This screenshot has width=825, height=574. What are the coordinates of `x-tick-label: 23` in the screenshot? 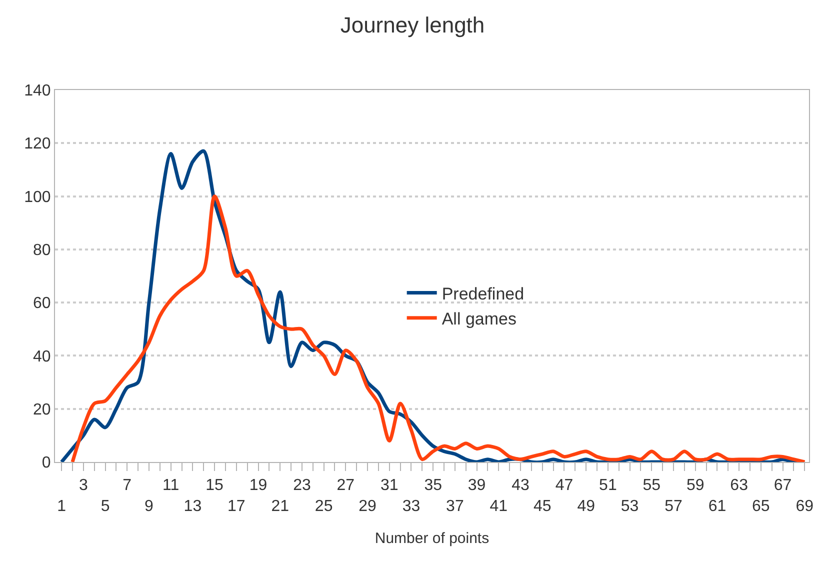 It's located at (302, 485).